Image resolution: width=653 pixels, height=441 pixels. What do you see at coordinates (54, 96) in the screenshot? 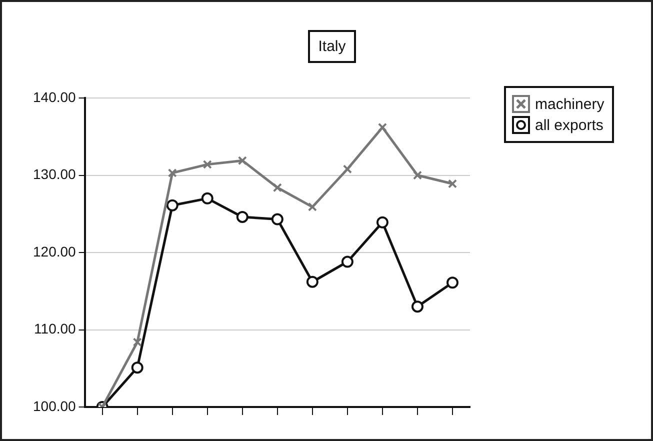
I see `y-tick-label: 140.00` at bounding box center [54, 96].